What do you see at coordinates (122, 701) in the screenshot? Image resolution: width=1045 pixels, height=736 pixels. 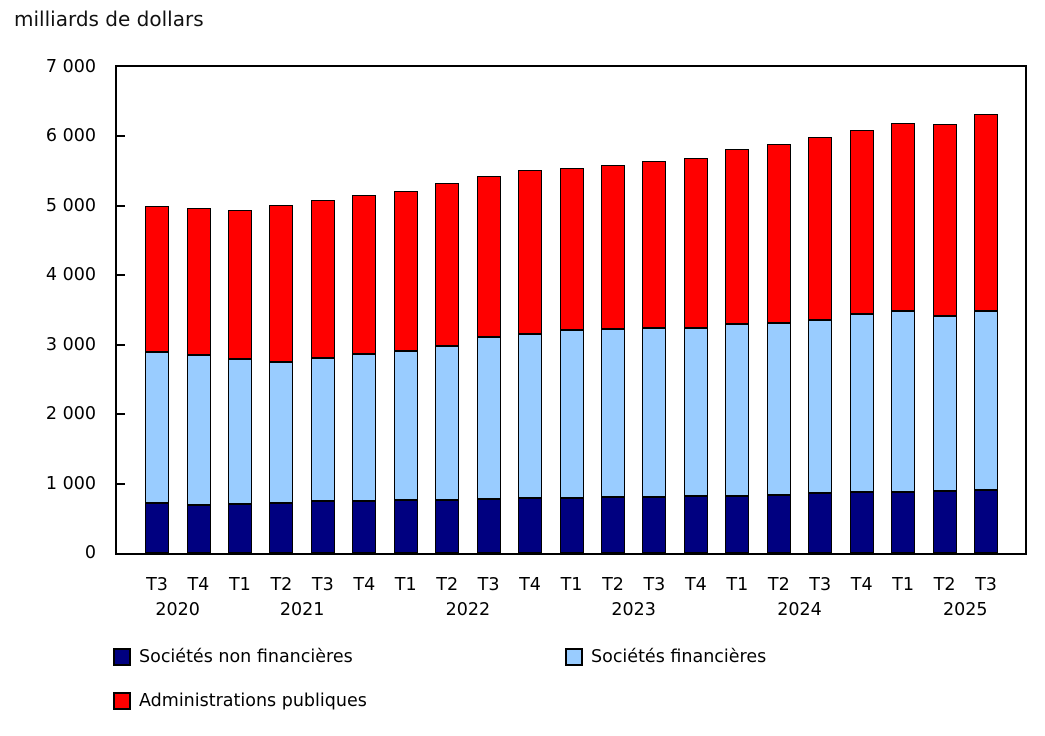 I see `legend-swatch-red` at bounding box center [122, 701].